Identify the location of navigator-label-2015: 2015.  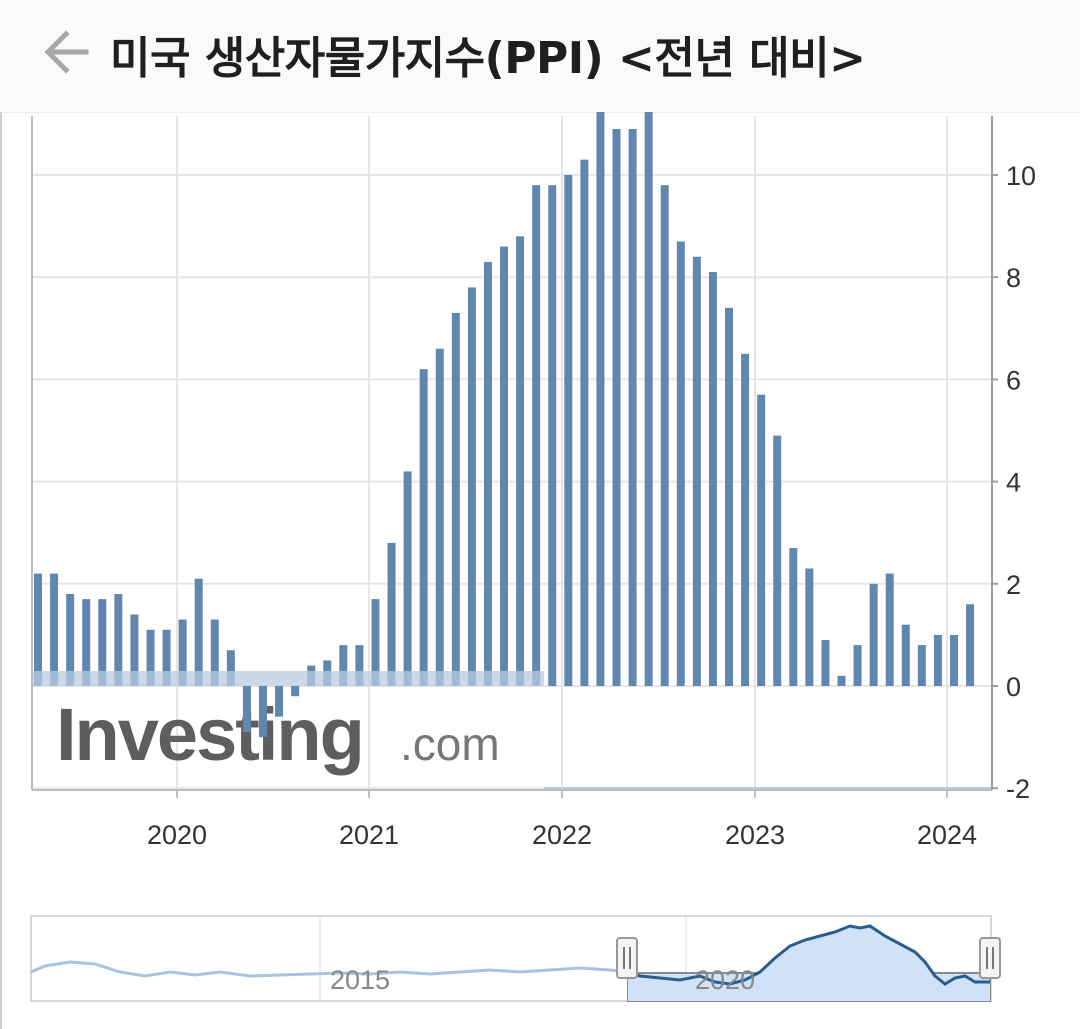
(360, 980).